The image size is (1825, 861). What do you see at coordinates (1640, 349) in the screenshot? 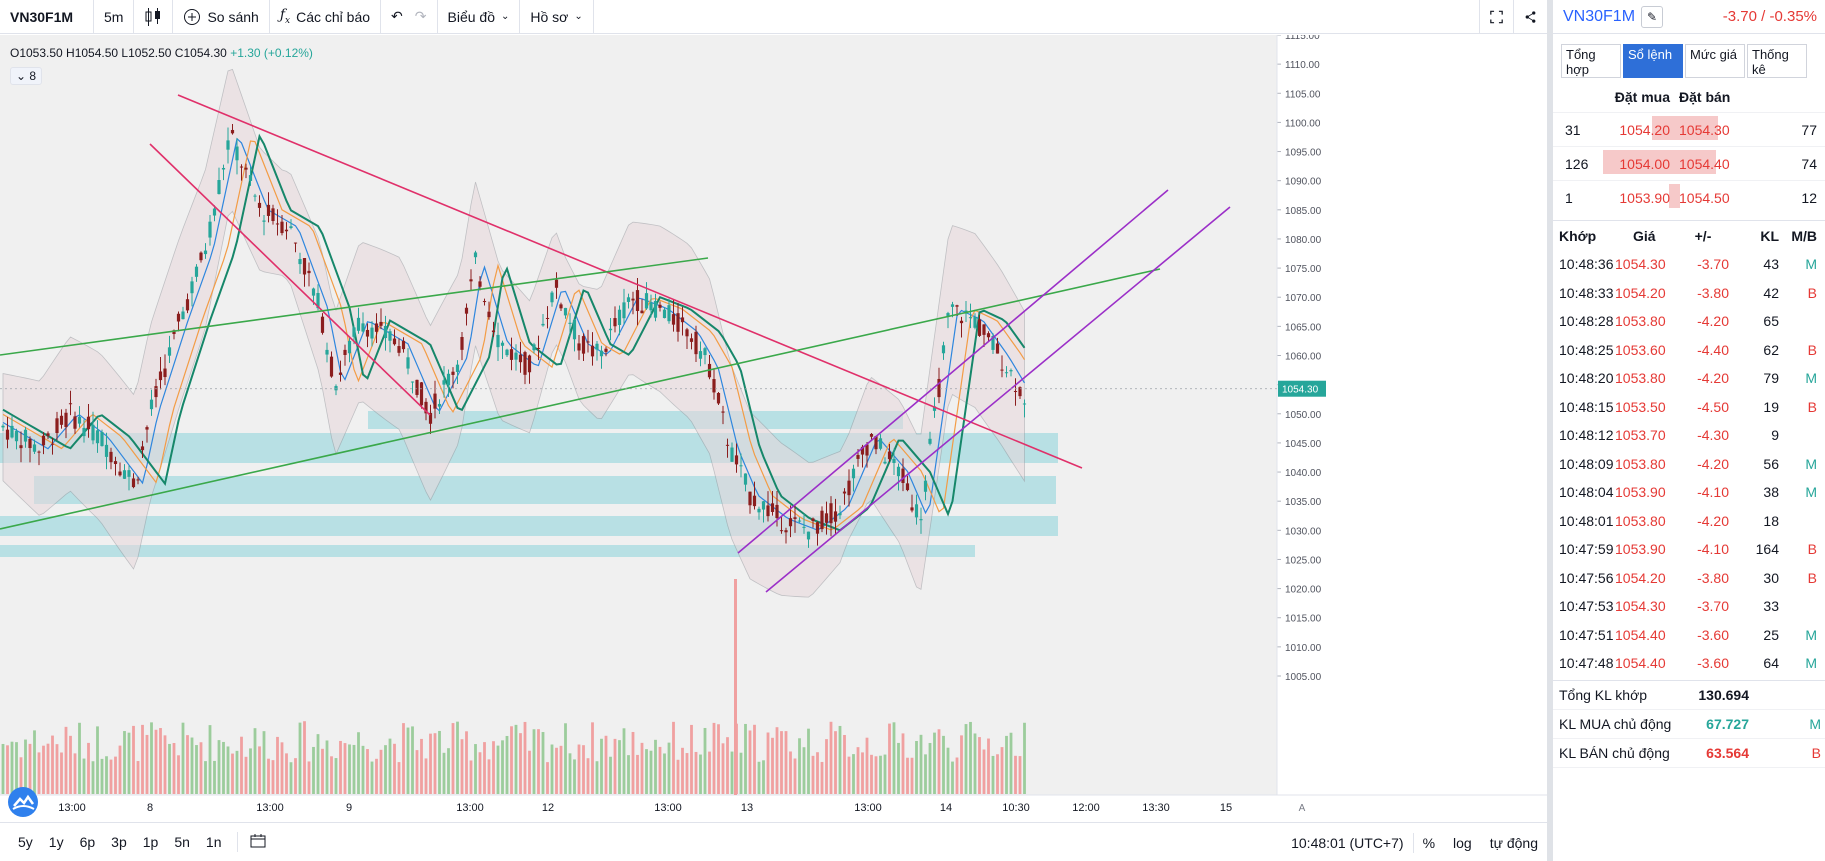
I see `trade-price: 1053.60` at bounding box center [1640, 349].